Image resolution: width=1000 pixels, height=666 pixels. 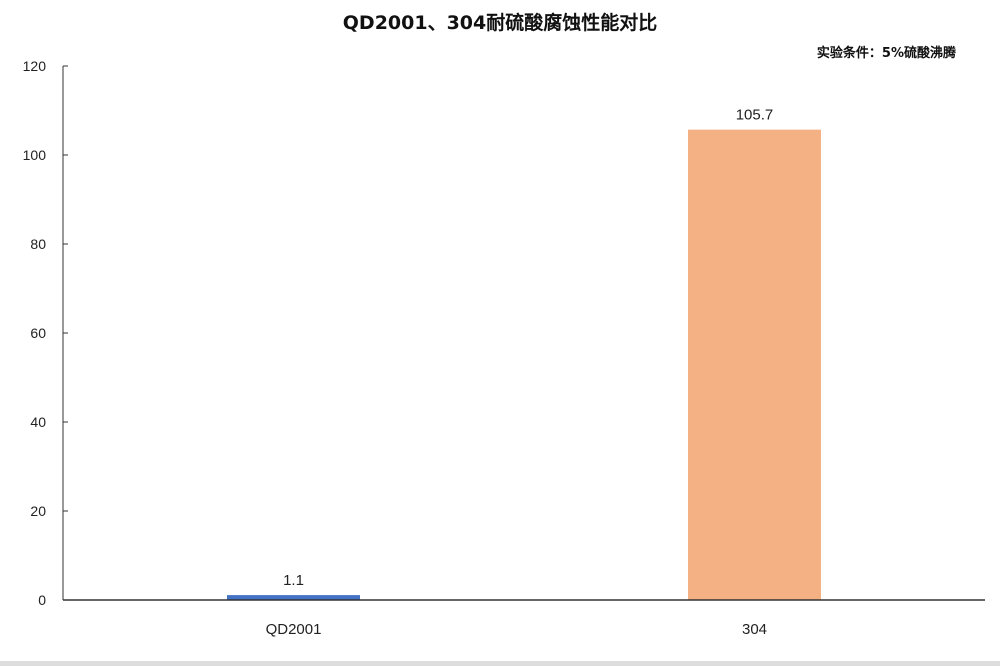 What do you see at coordinates (294, 629) in the screenshot?
I see `x-tick-label: QD2001` at bounding box center [294, 629].